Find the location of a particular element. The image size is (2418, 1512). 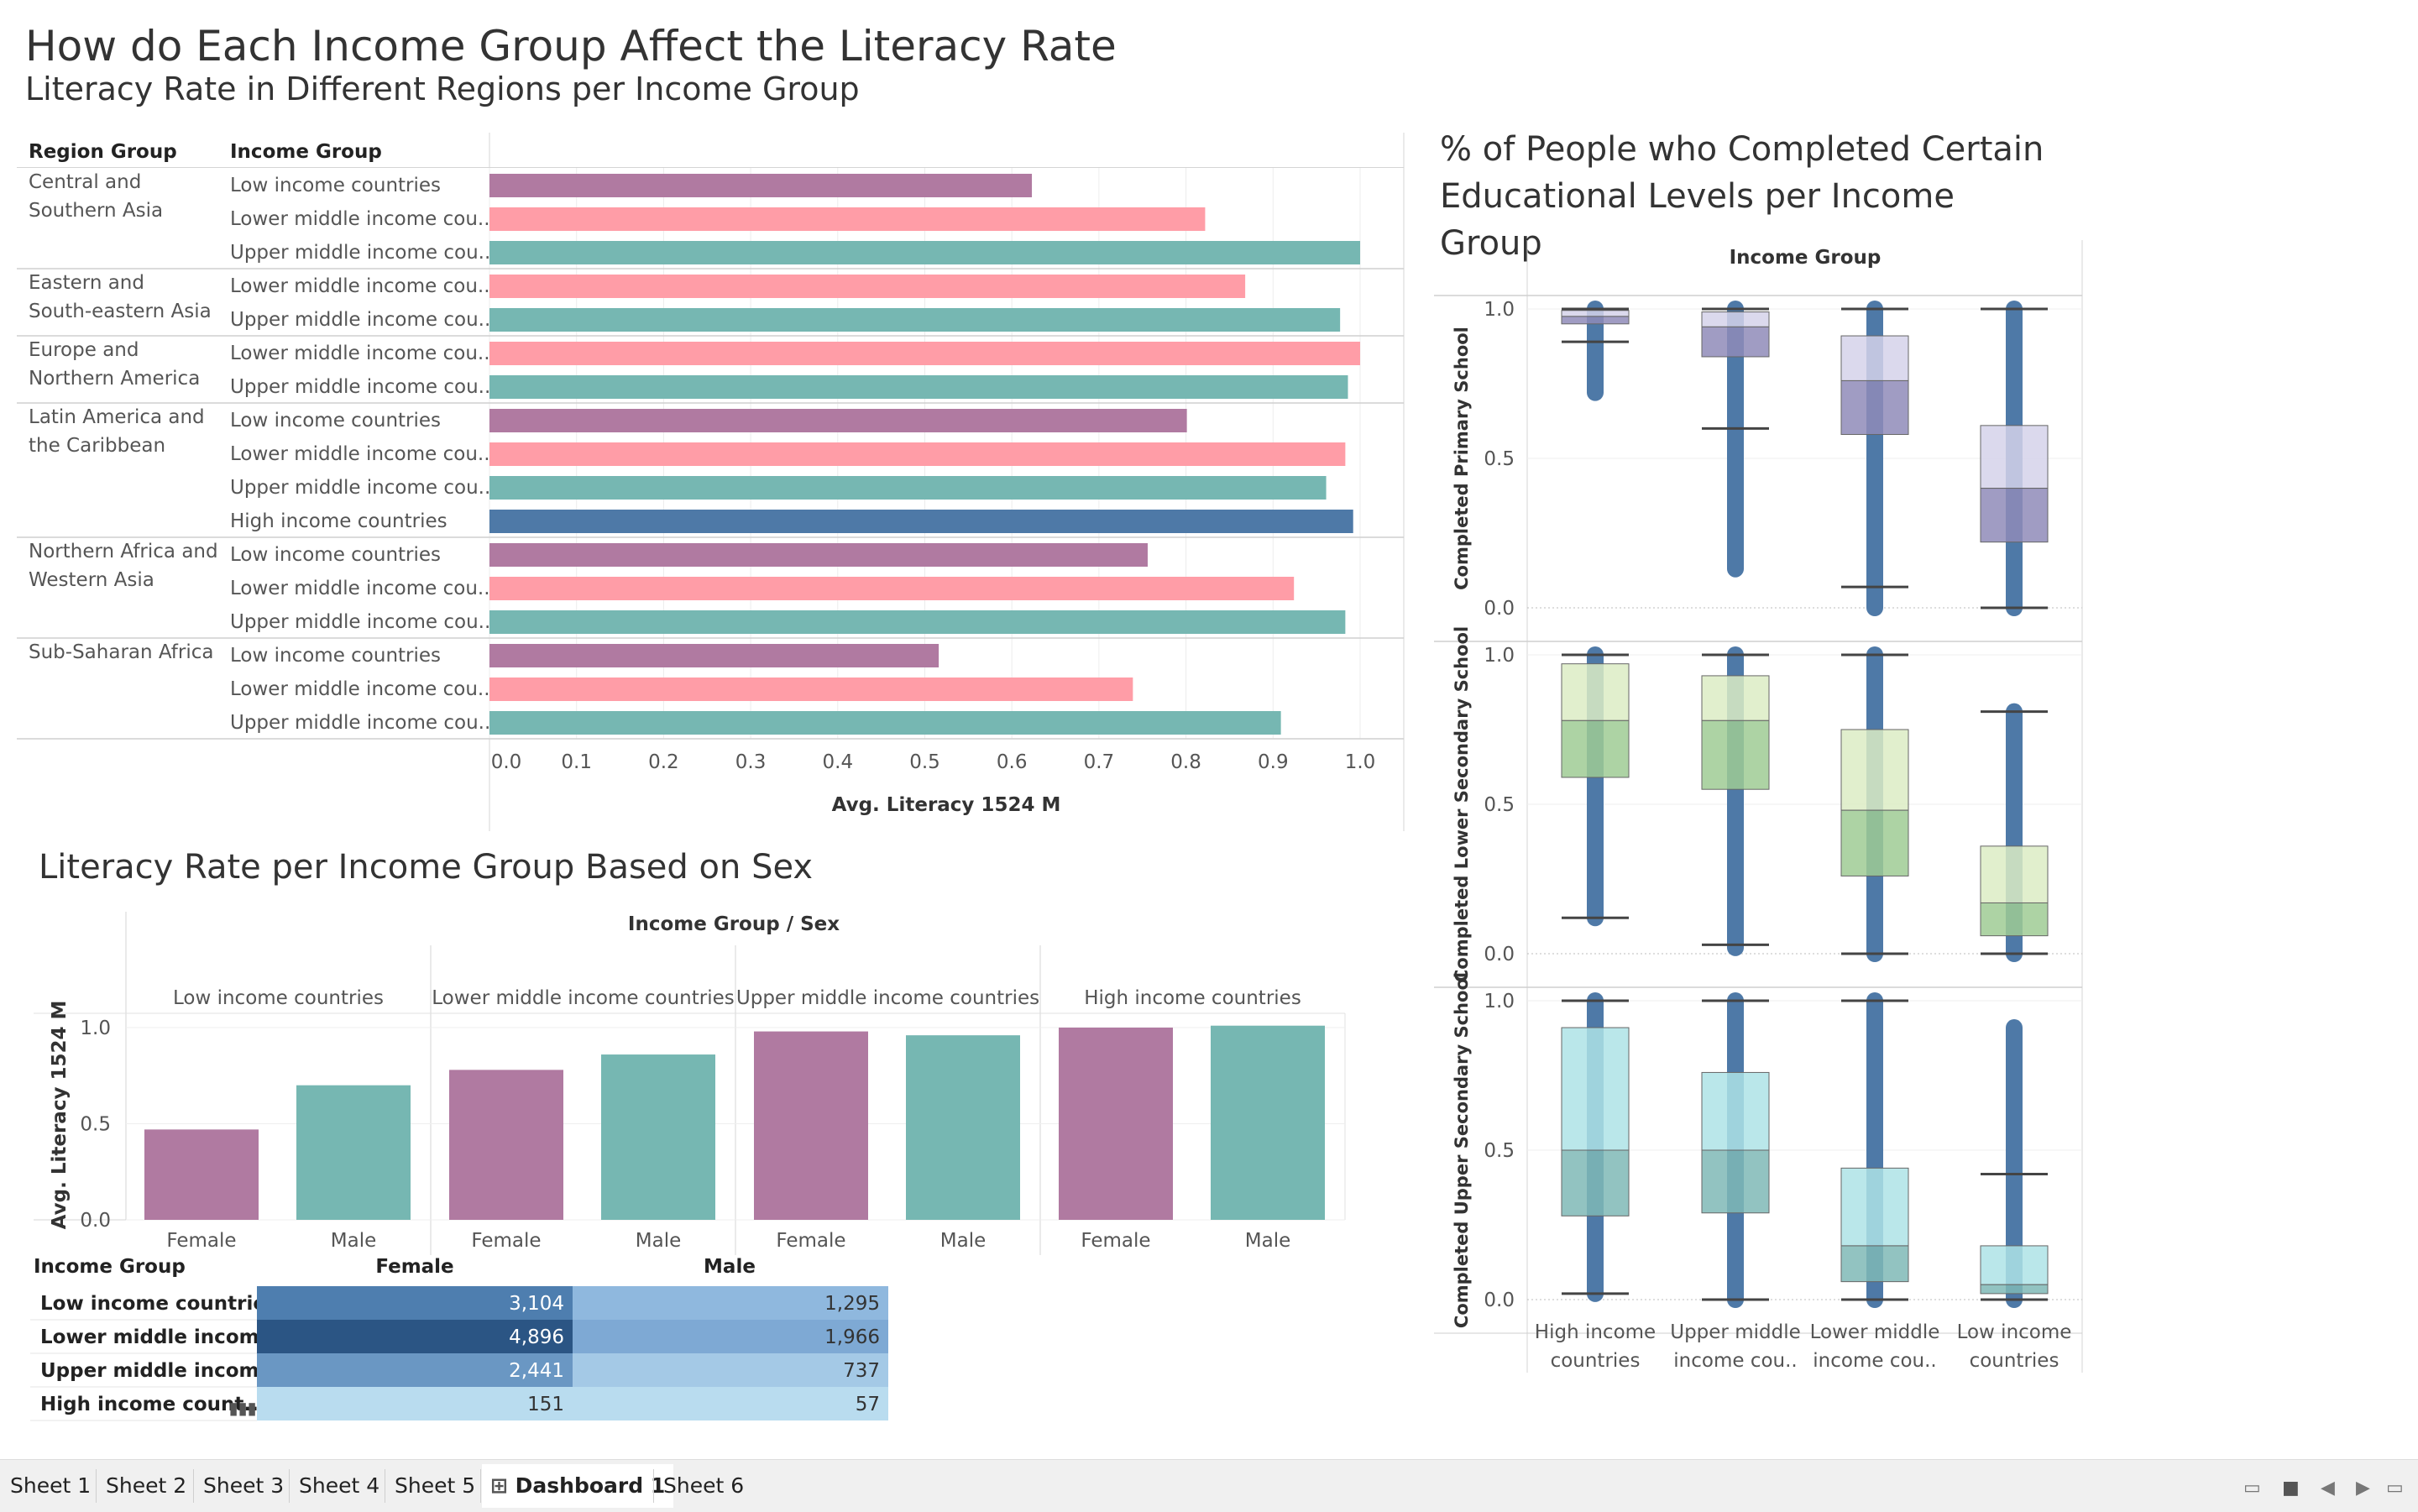

sheet-tab-sheet-6: Sheet 6 is located at coordinates (703, 1486).